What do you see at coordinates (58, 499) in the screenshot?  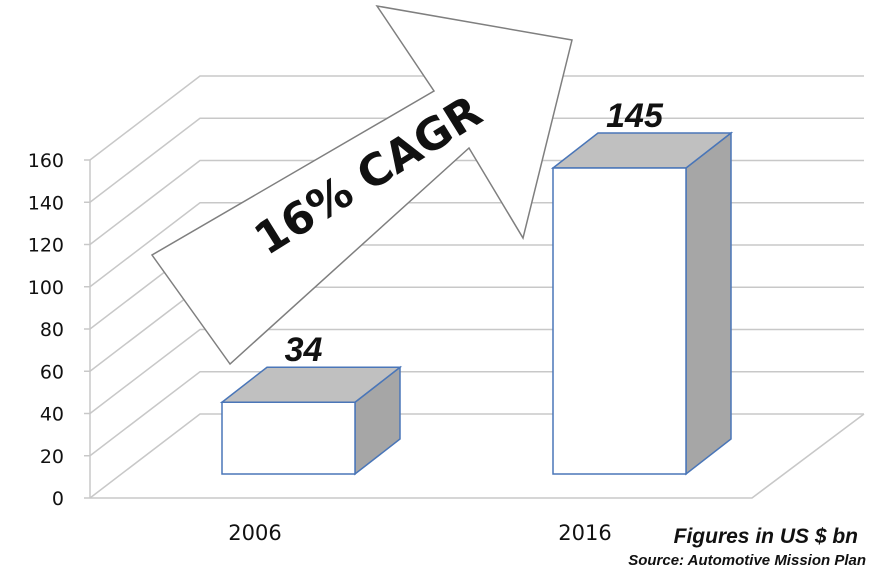 I see `y-tick-label: 0` at bounding box center [58, 499].